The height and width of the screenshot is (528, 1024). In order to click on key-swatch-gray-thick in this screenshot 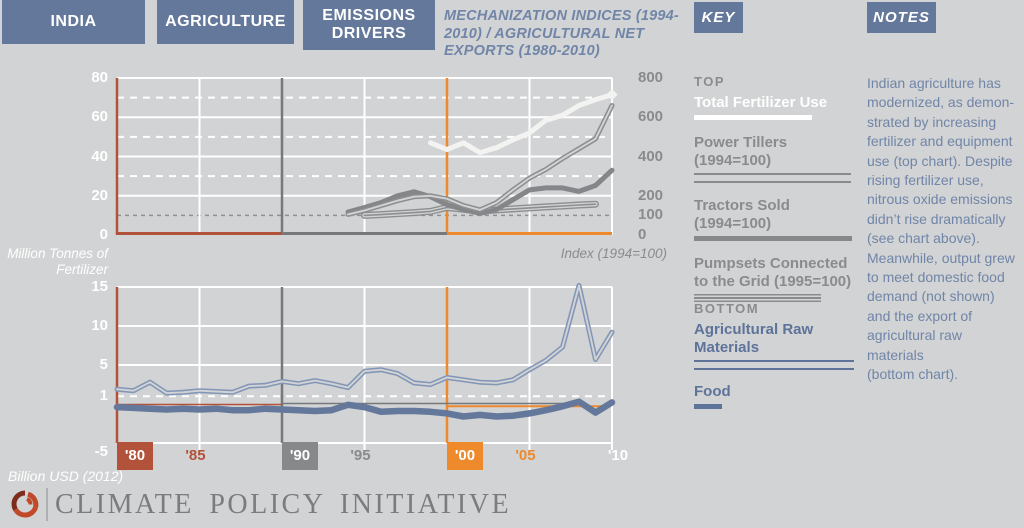, I will do `click(773, 238)`.